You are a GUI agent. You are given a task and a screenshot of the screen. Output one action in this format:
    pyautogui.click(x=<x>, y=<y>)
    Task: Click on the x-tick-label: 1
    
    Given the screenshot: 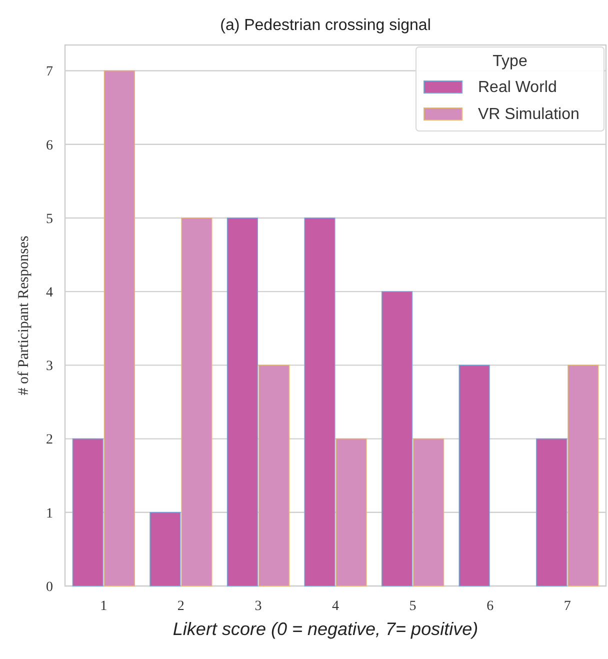 What is the action you would take?
    pyautogui.click(x=104, y=606)
    